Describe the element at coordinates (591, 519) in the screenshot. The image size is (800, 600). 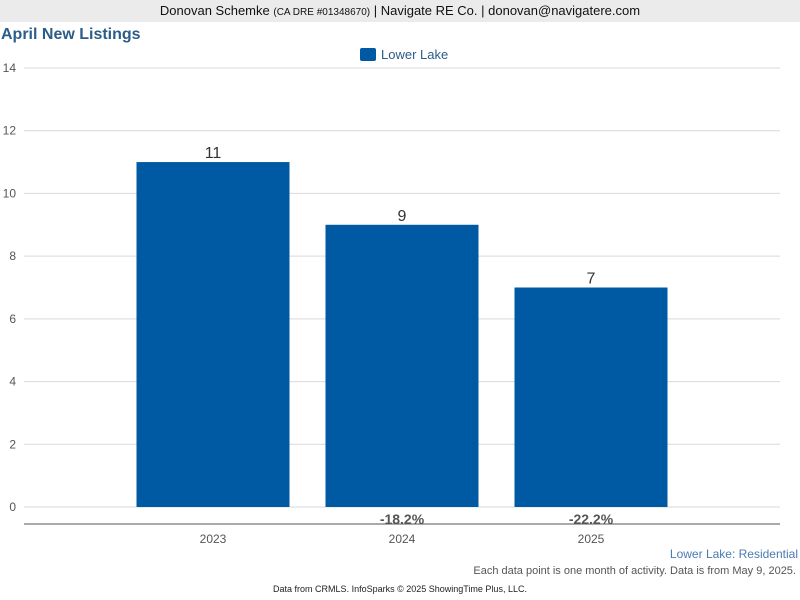
I see `change-label: -22.2%` at that location.